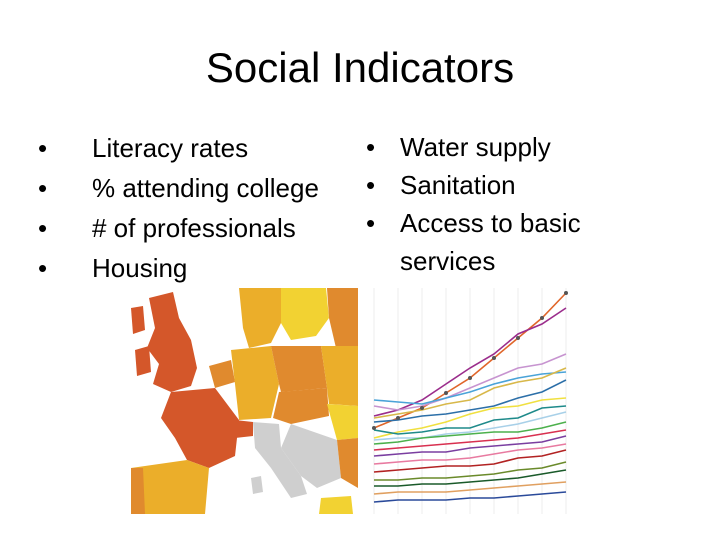 The image size is (720, 540). What do you see at coordinates (486, 185) in the screenshot?
I see `bullet-sanitation: • Sanitation` at bounding box center [486, 185].